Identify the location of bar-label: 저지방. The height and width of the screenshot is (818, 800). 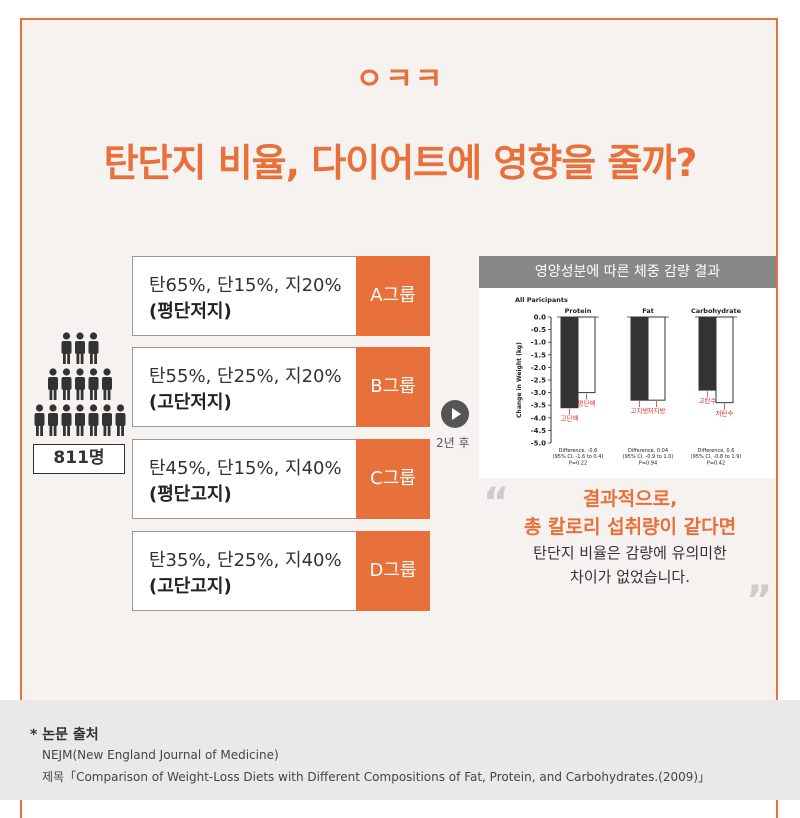
(657, 410).